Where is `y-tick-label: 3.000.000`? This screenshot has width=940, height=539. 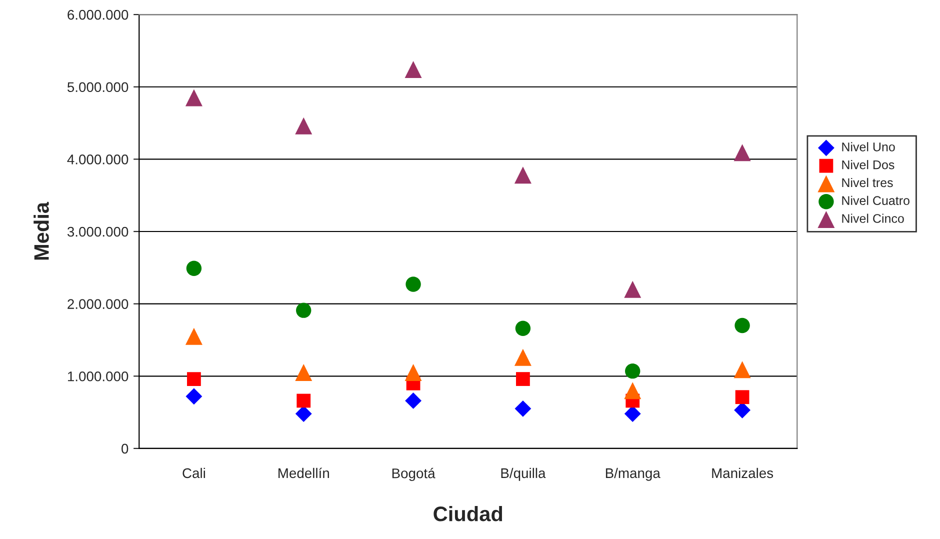
y-tick-label: 3.000.000 is located at coordinates (97, 231).